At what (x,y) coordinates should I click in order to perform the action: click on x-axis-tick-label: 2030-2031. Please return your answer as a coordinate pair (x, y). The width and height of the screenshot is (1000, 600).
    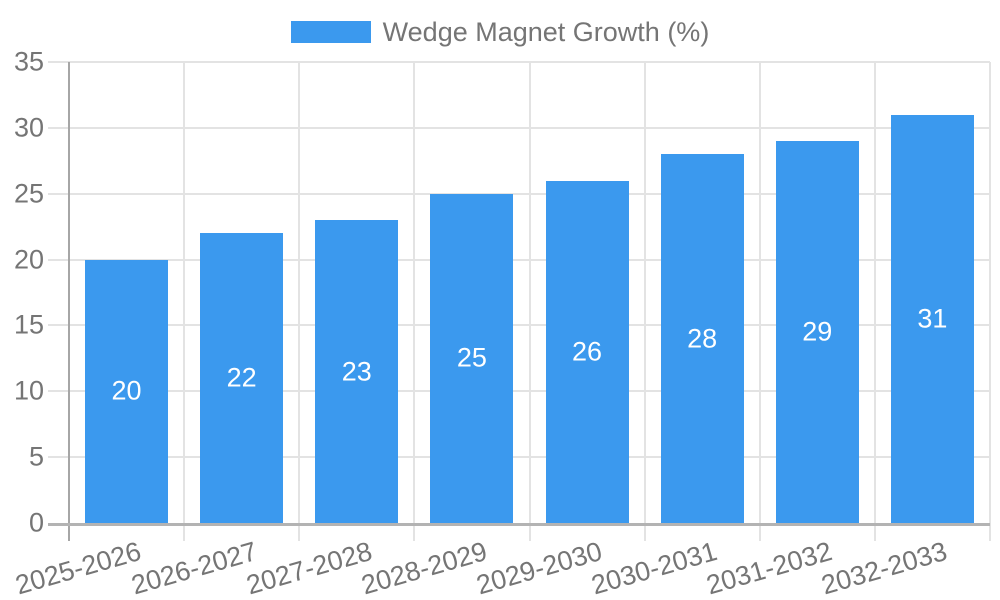
    Looking at the image, I should click on (654, 568).